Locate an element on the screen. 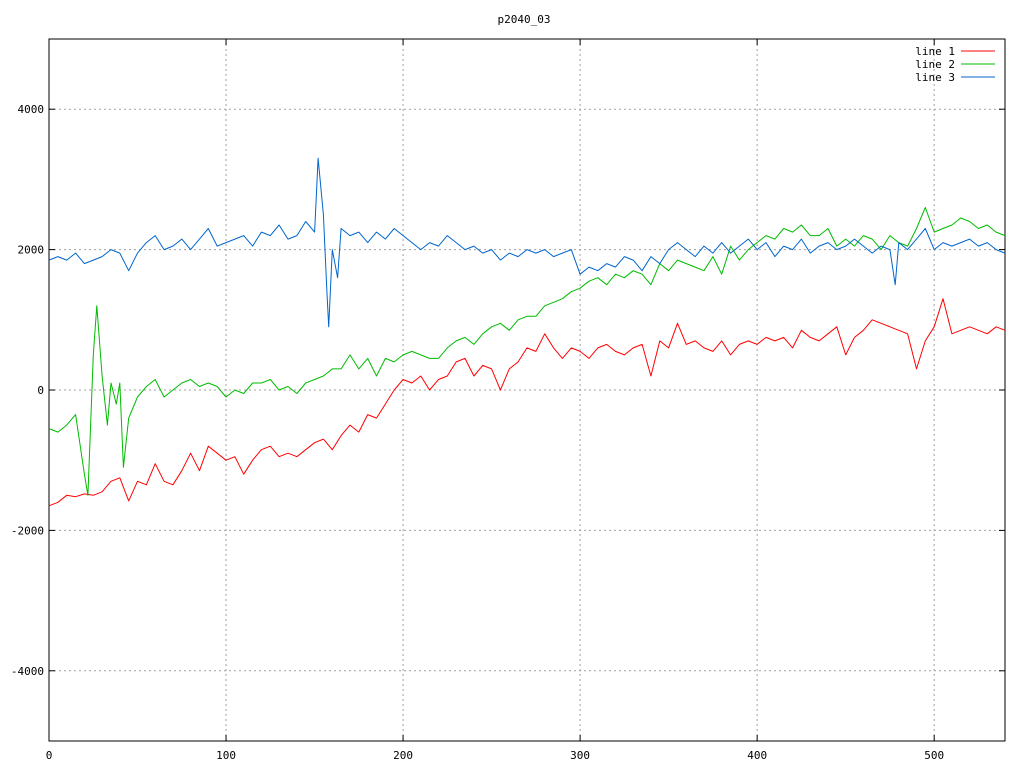 The height and width of the screenshot is (768, 1024). x-tick-label: 200 is located at coordinates (403, 755).